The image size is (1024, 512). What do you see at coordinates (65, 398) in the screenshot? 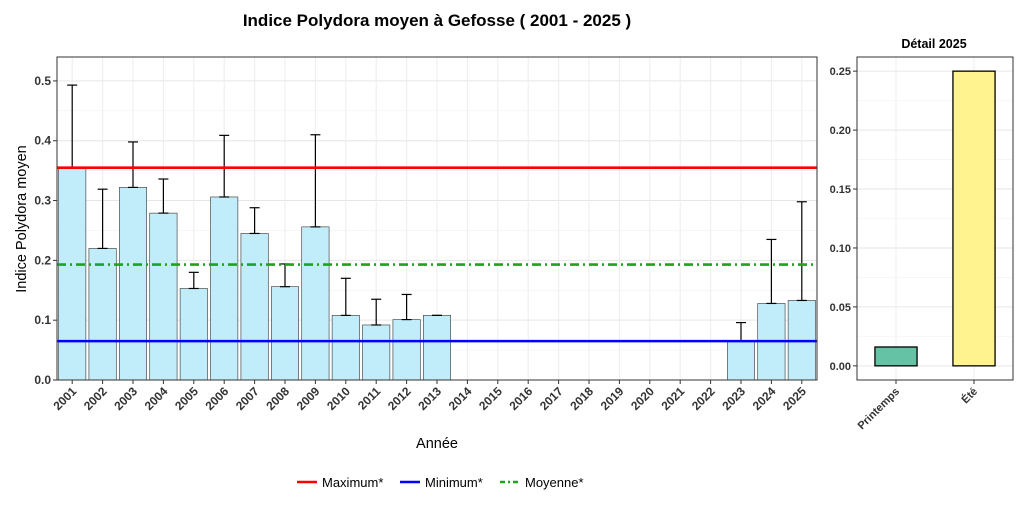
I see `x-tick-label: 2001` at bounding box center [65, 398].